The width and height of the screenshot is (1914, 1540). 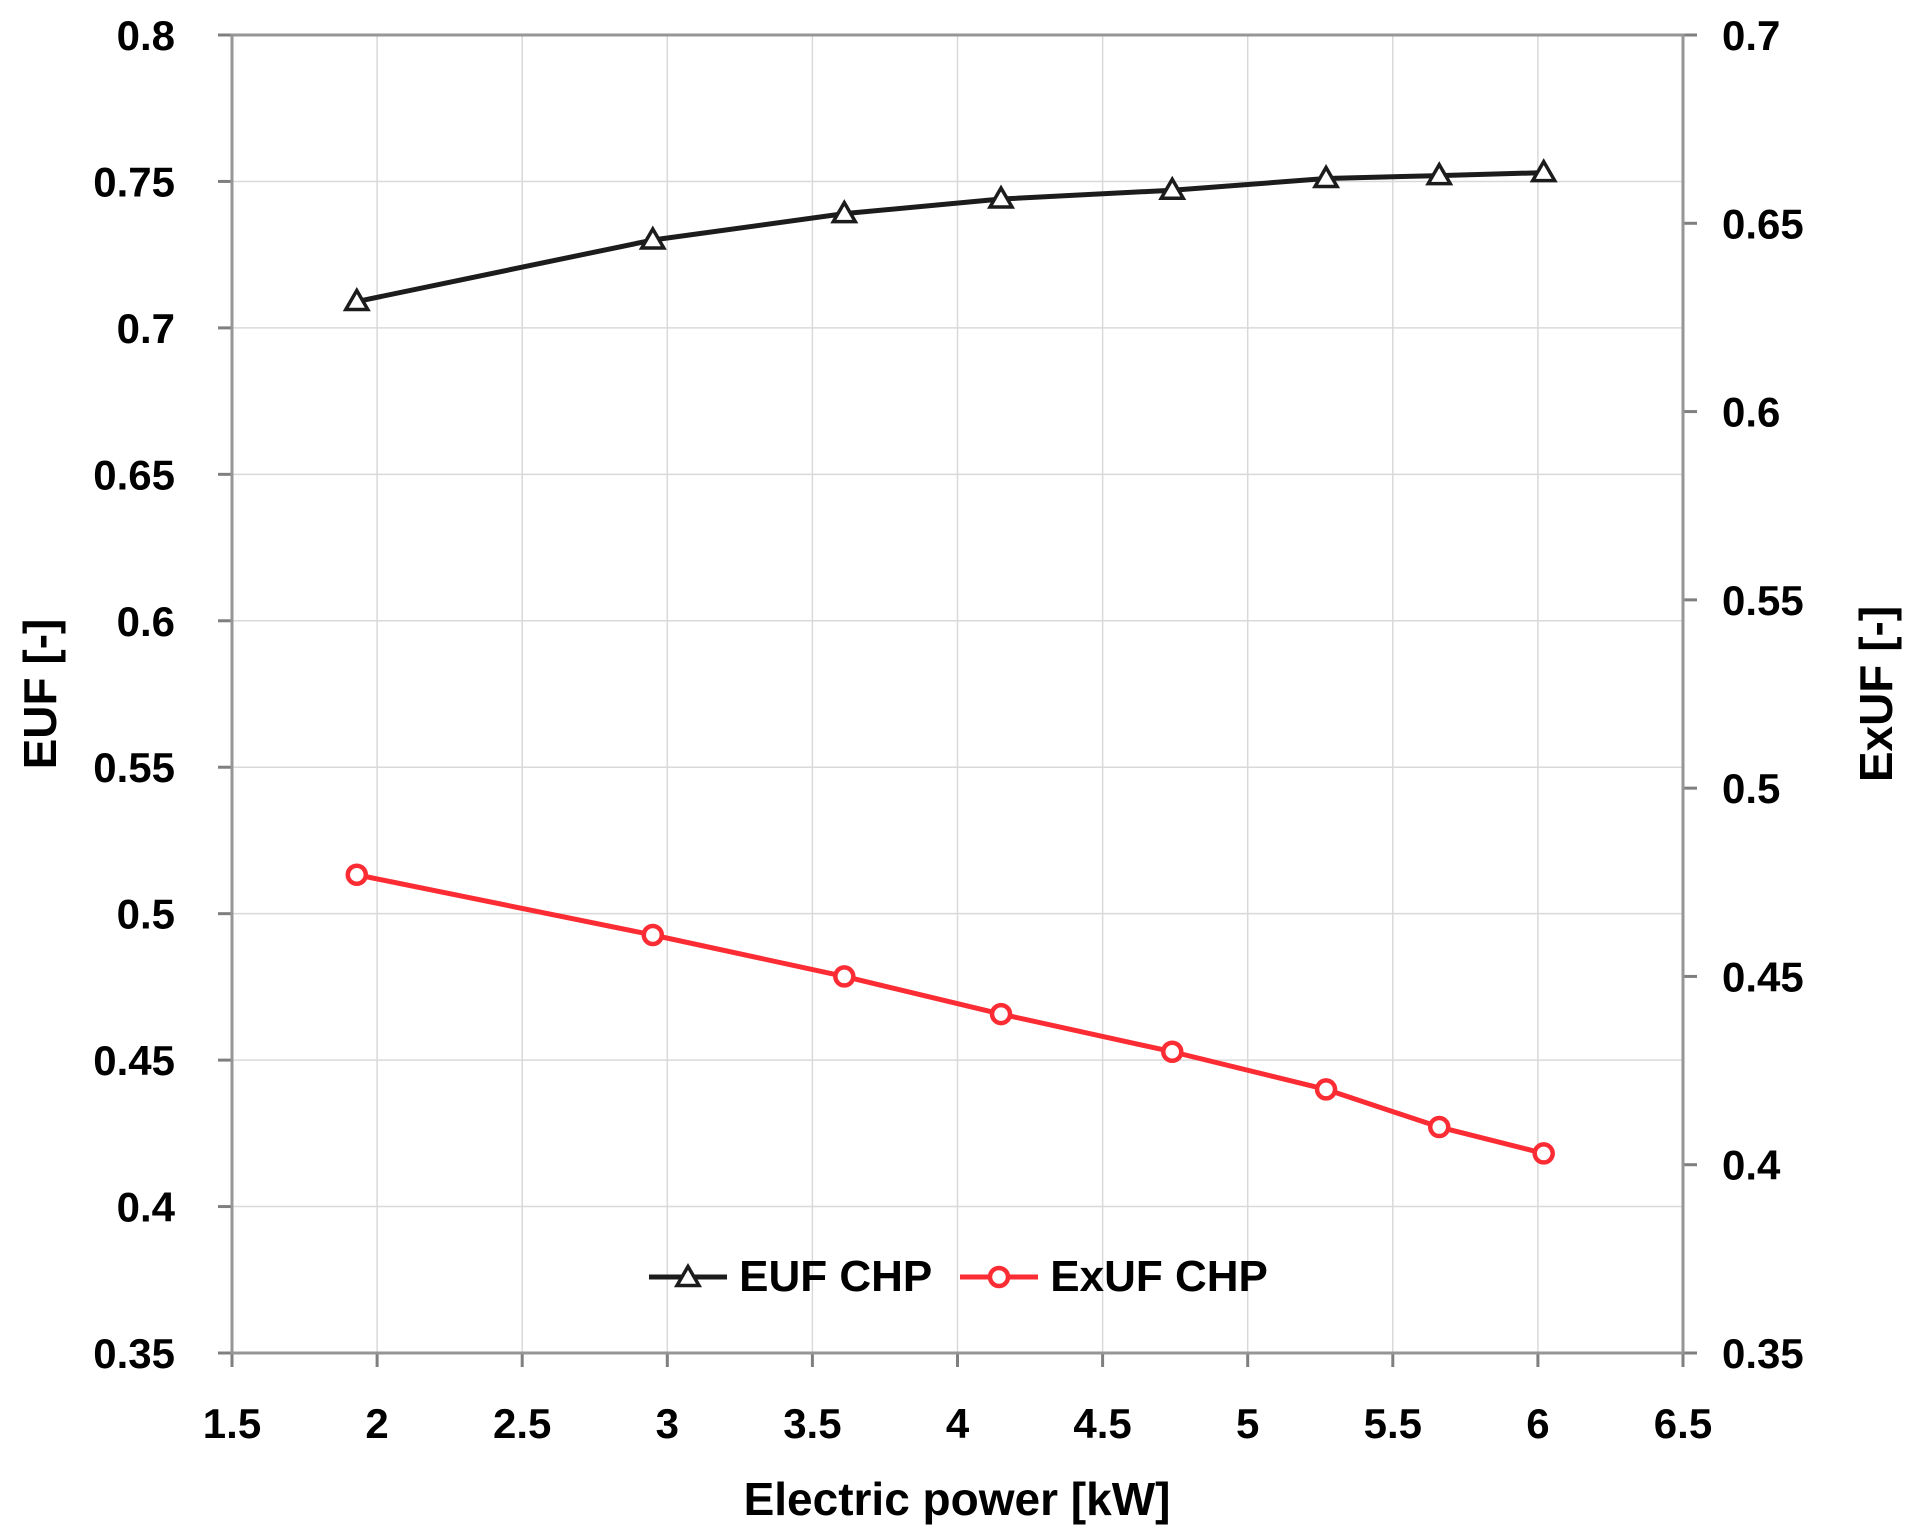 What do you see at coordinates (1751, 788) in the screenshot?
I see `tick-label-y-right: 0.5` at bounding box center [1751, 788].